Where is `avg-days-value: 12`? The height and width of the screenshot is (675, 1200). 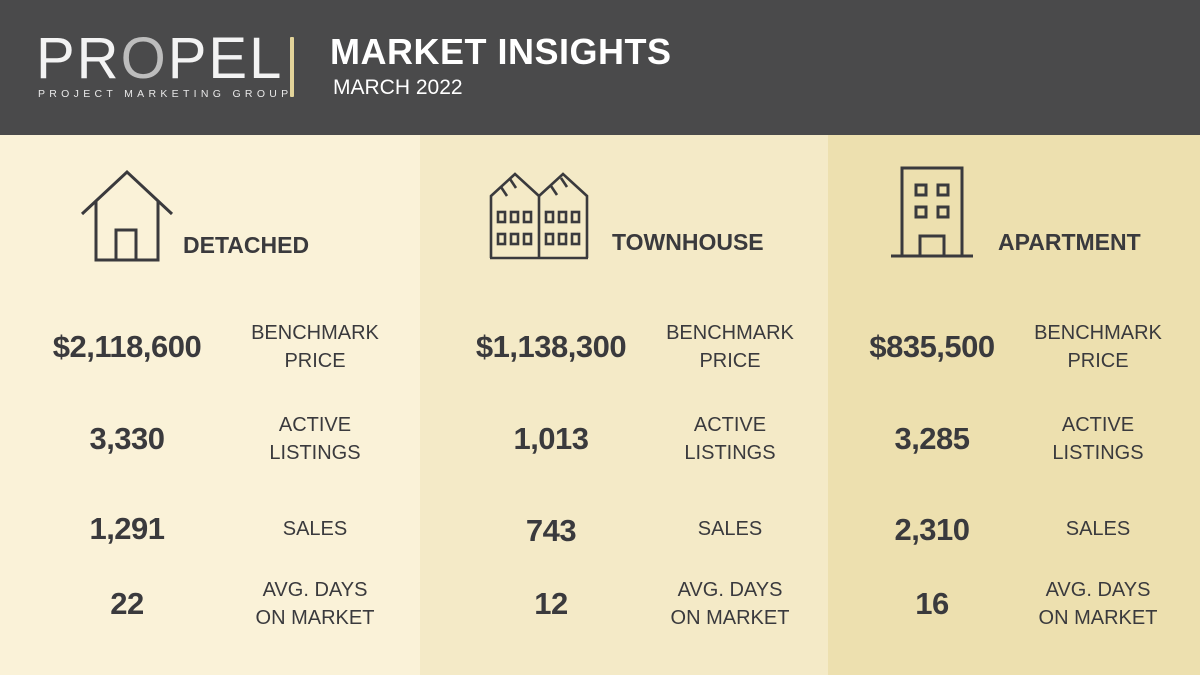
avg-days-value: 12 is located at coordinates (551, 603).